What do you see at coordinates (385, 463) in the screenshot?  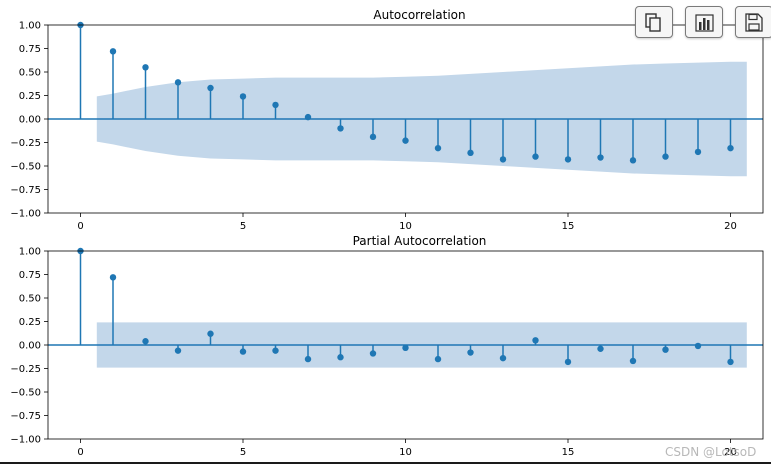 I see `bottom-border` at bounding box center [385, 463].